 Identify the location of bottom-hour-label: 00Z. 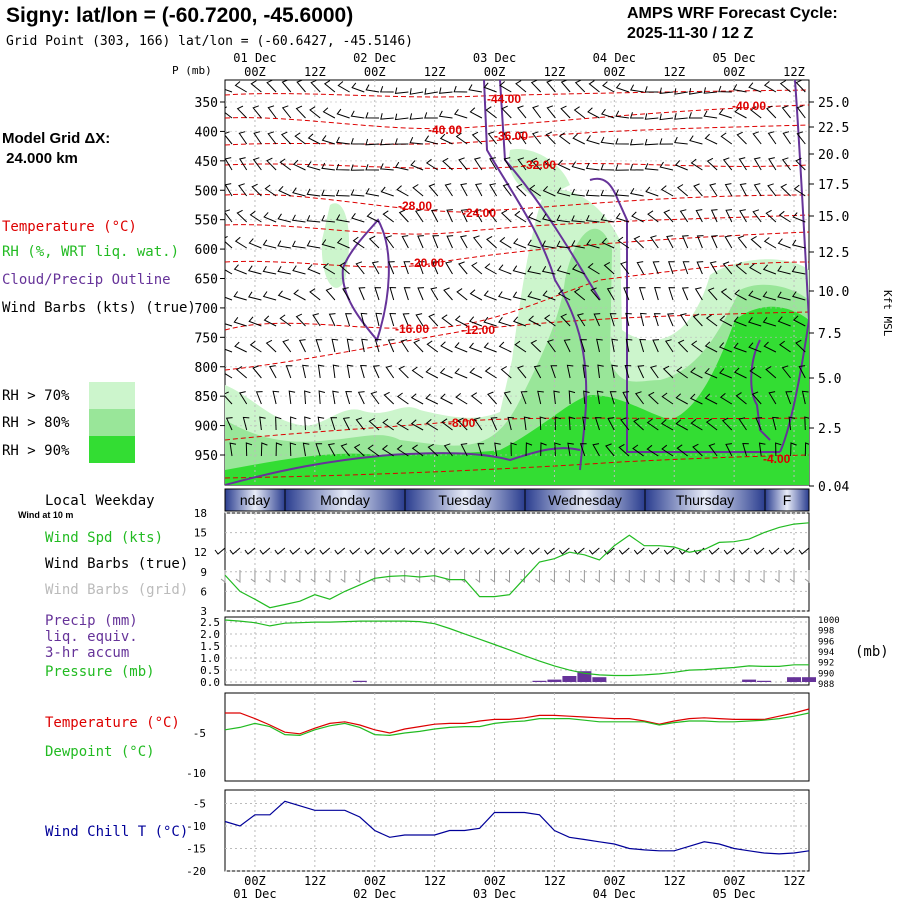
(375, 881).